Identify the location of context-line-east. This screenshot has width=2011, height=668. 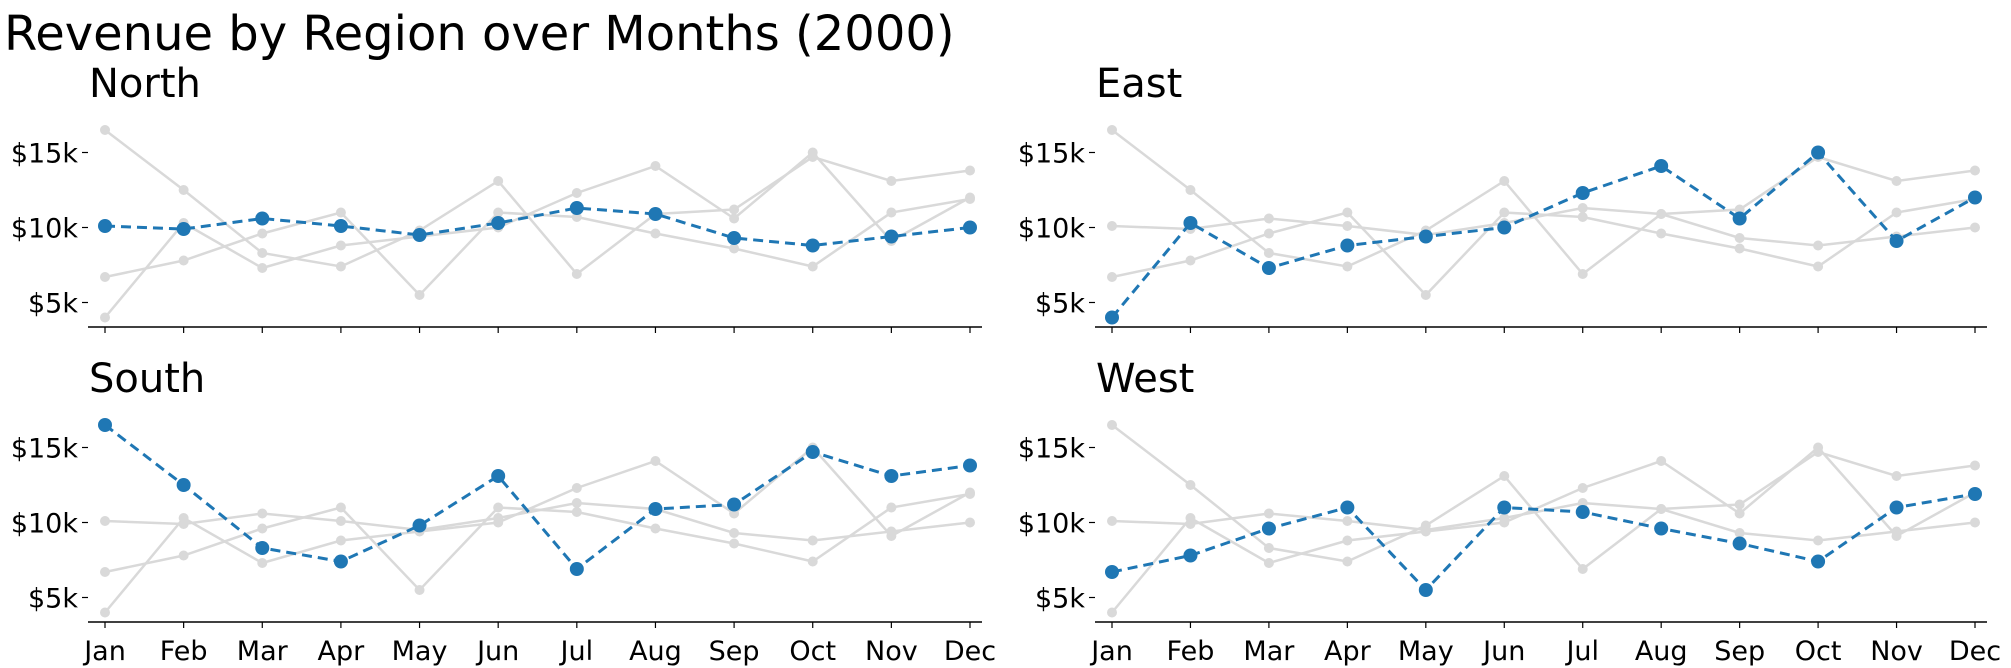
(537, 234).